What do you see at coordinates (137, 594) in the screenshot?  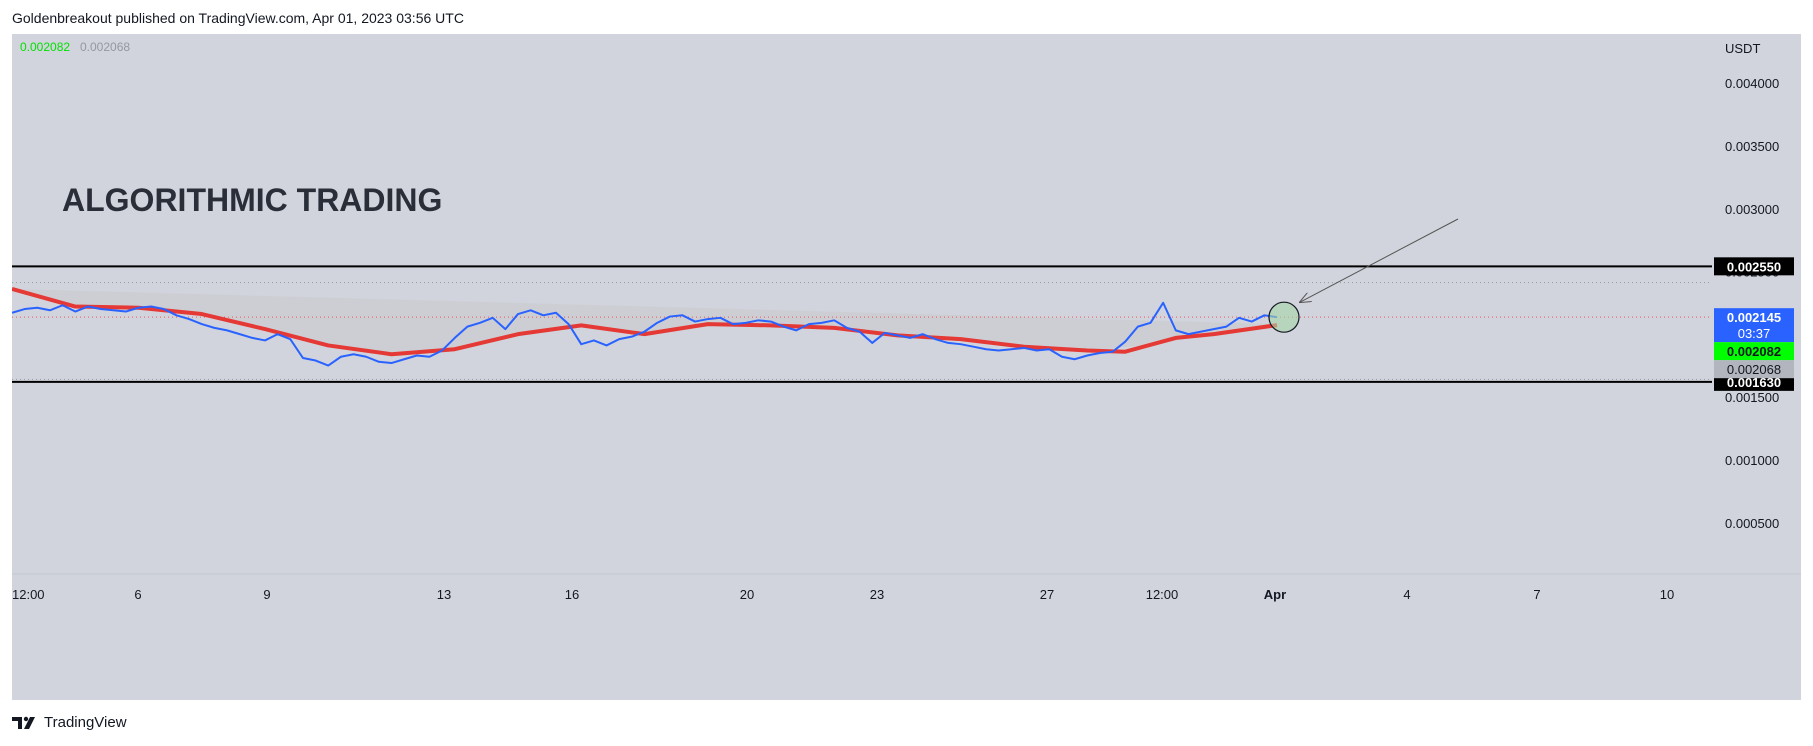 I see `x-axis-tick-1: 6` at bounding box center [137, 594].